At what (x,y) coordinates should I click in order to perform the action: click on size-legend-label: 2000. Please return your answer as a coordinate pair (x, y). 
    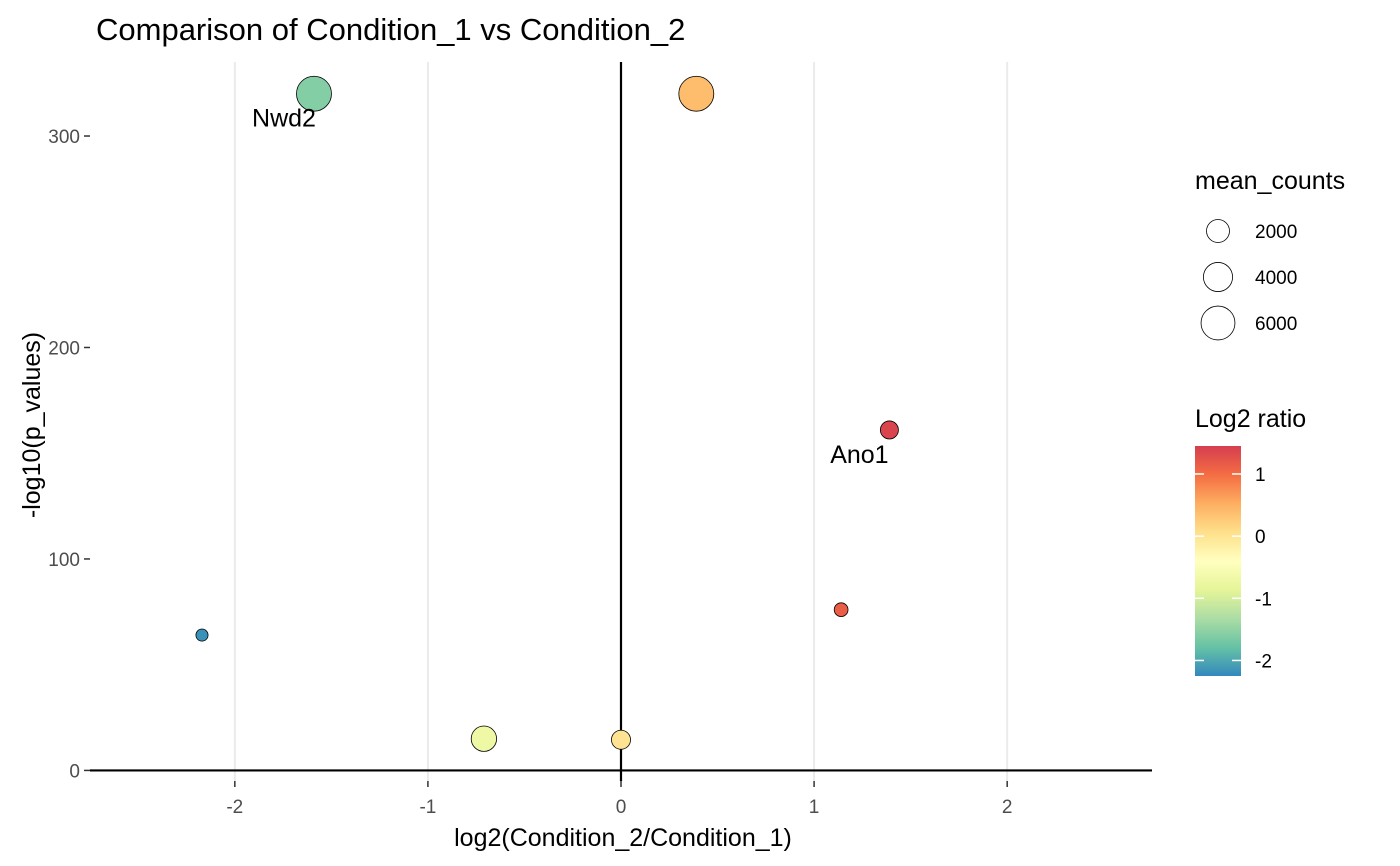
    Looking at the image, I should click on (1276, 232).